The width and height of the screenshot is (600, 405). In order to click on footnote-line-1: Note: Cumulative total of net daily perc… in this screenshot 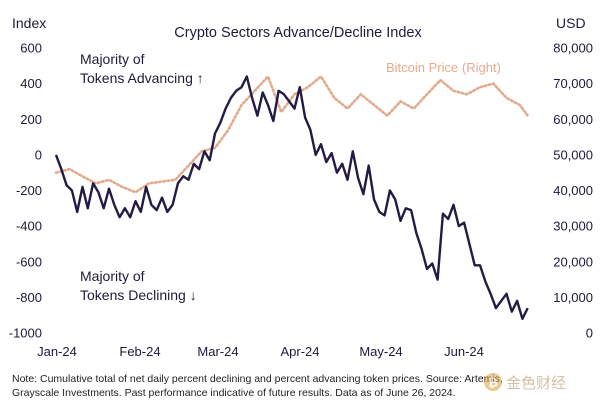, I will do `click(257, 379)`.